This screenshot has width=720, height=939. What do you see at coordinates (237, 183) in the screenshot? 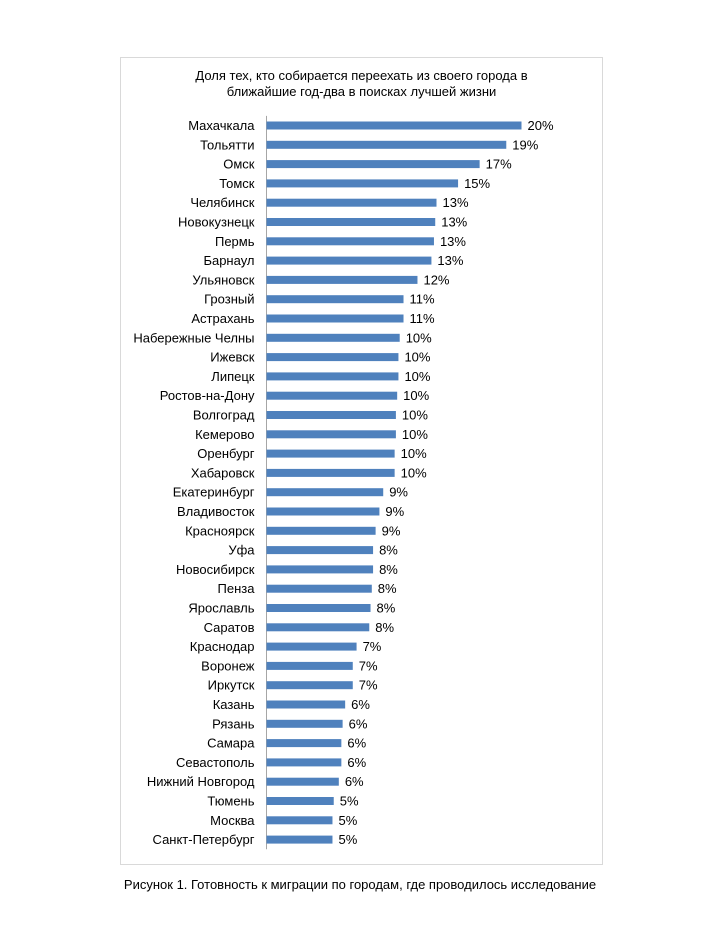
I see `category-label: Томск` at bounding box center [237, 183].